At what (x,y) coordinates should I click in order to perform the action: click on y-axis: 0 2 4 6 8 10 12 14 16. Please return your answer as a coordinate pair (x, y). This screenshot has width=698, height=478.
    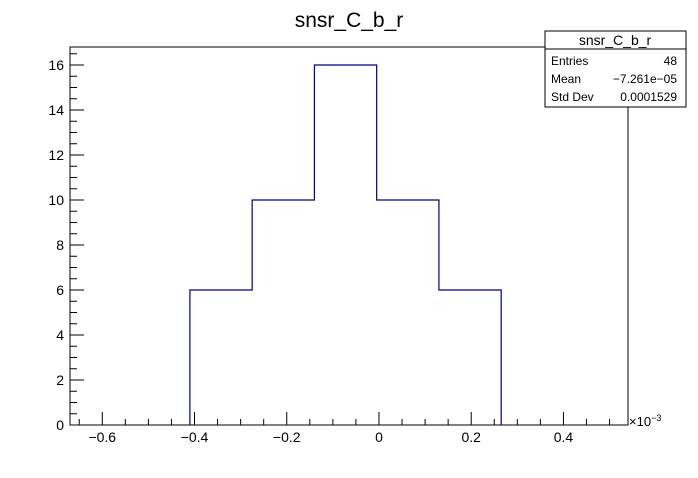
    Looking at the image, I should click on (66, 243).